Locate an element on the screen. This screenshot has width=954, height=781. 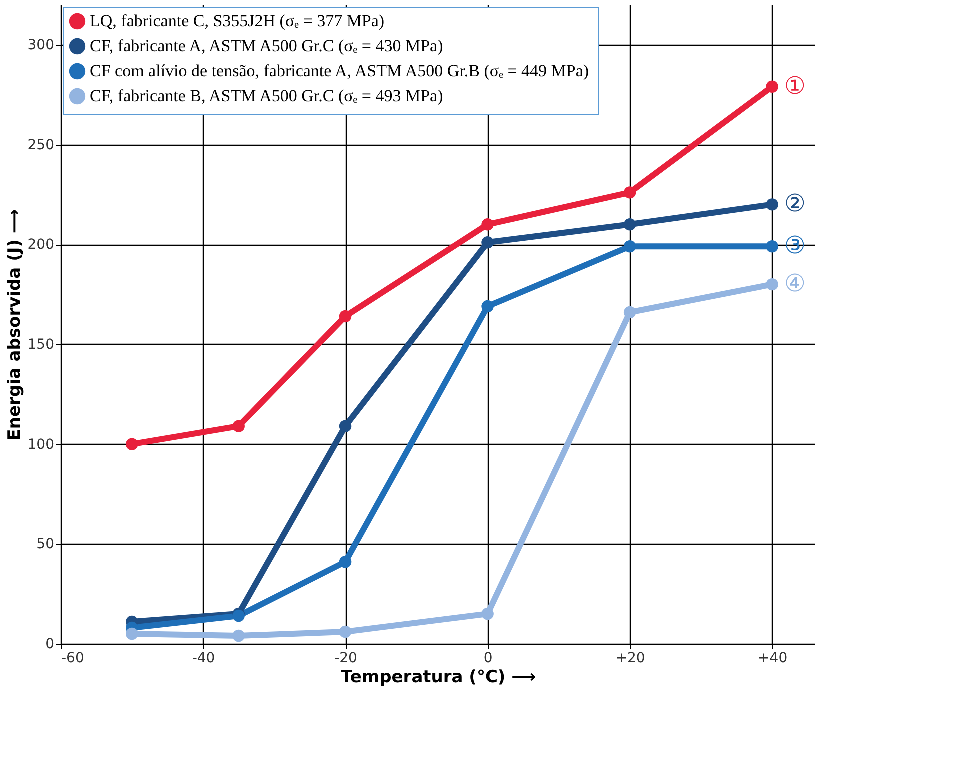
x-tick-label: -40 is located at coordinates (204, 658).